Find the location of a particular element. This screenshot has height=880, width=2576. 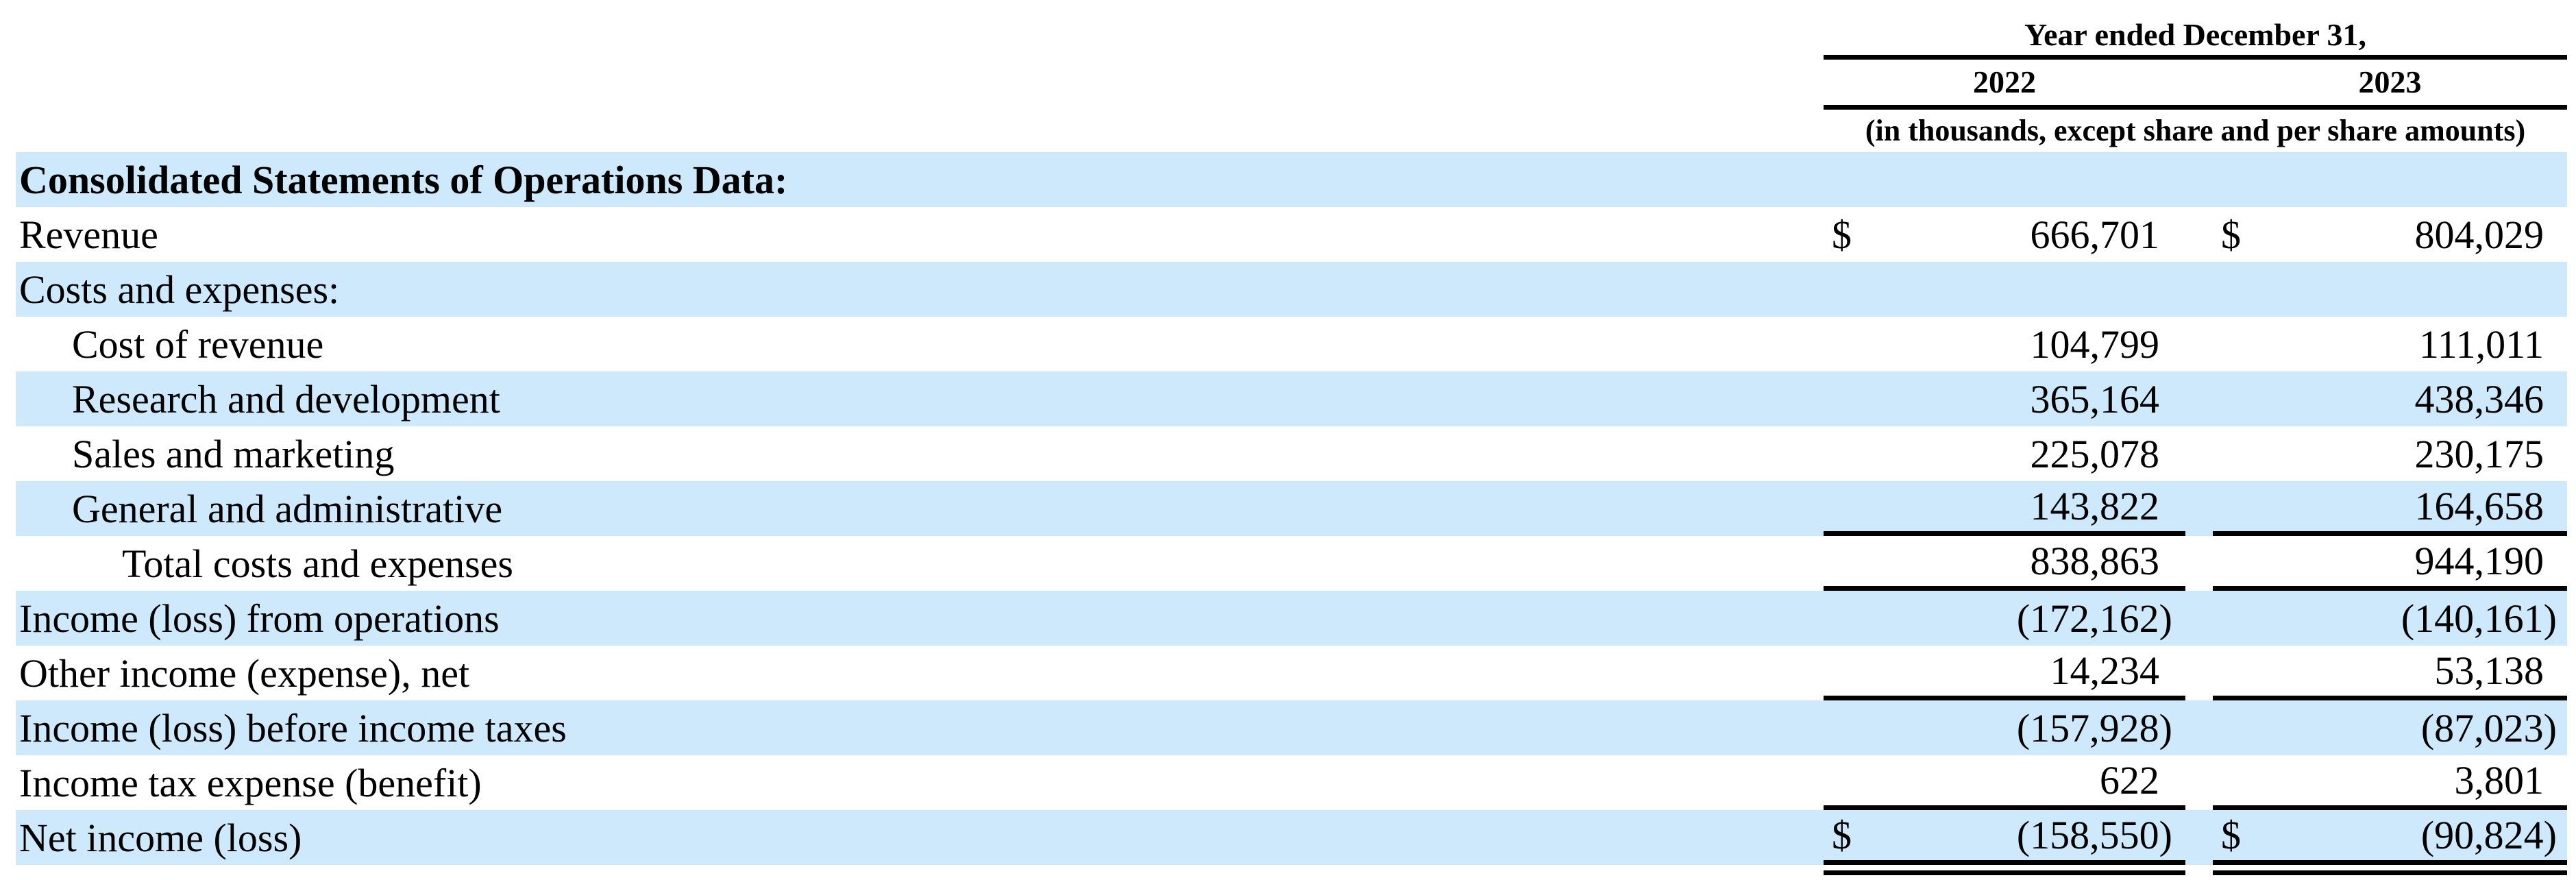

value-2023: 111,011 is located at coordinates (2481, 344).